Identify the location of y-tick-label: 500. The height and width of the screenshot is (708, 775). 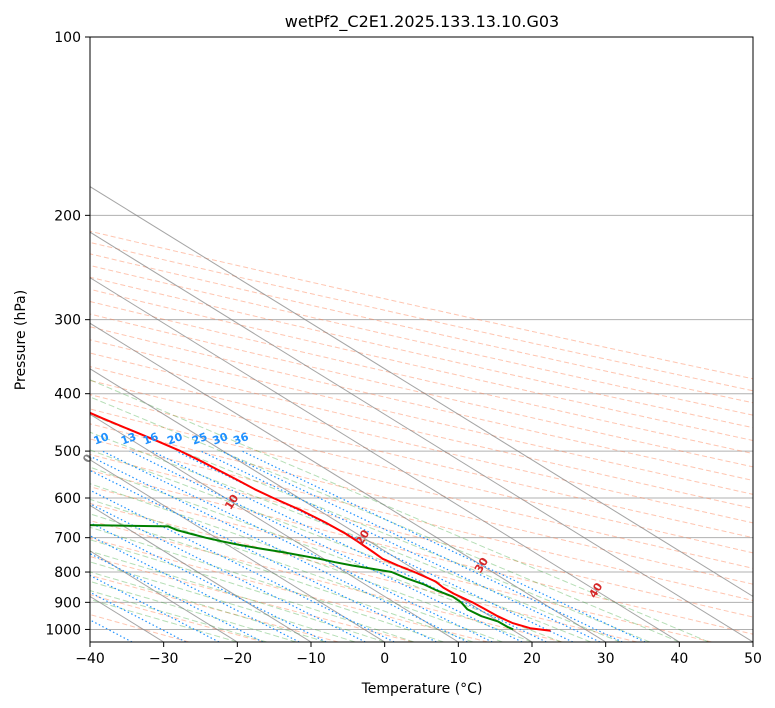
(67, 452).